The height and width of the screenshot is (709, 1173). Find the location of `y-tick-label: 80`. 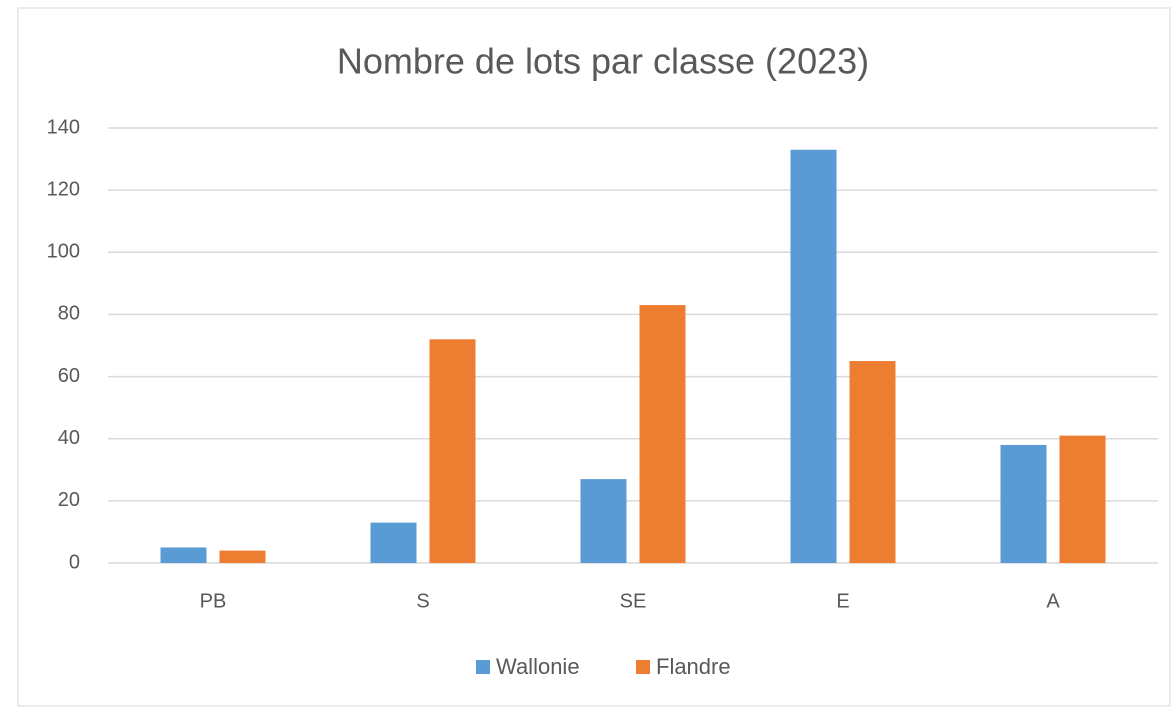

y-tick-label: 80 is located at coordinates (69, 314).